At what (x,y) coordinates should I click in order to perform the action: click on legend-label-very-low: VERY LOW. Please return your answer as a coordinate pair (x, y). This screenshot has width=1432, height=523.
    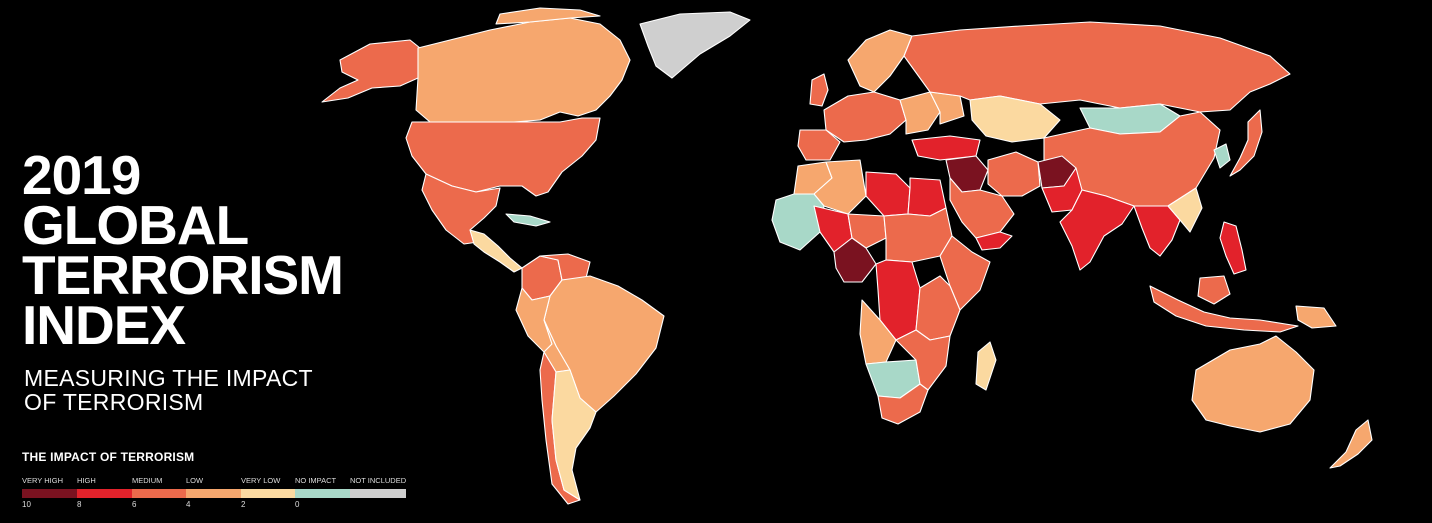
    Looking at the image, I should click on (261, 480).